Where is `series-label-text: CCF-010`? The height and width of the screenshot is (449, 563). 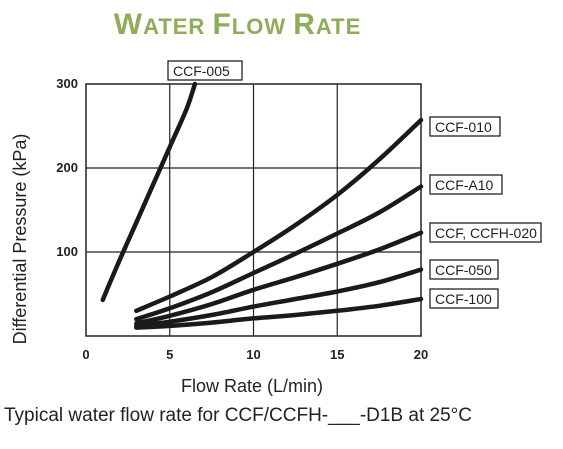 series-label-text: CCF-010 is located at coordinates (463, 127).